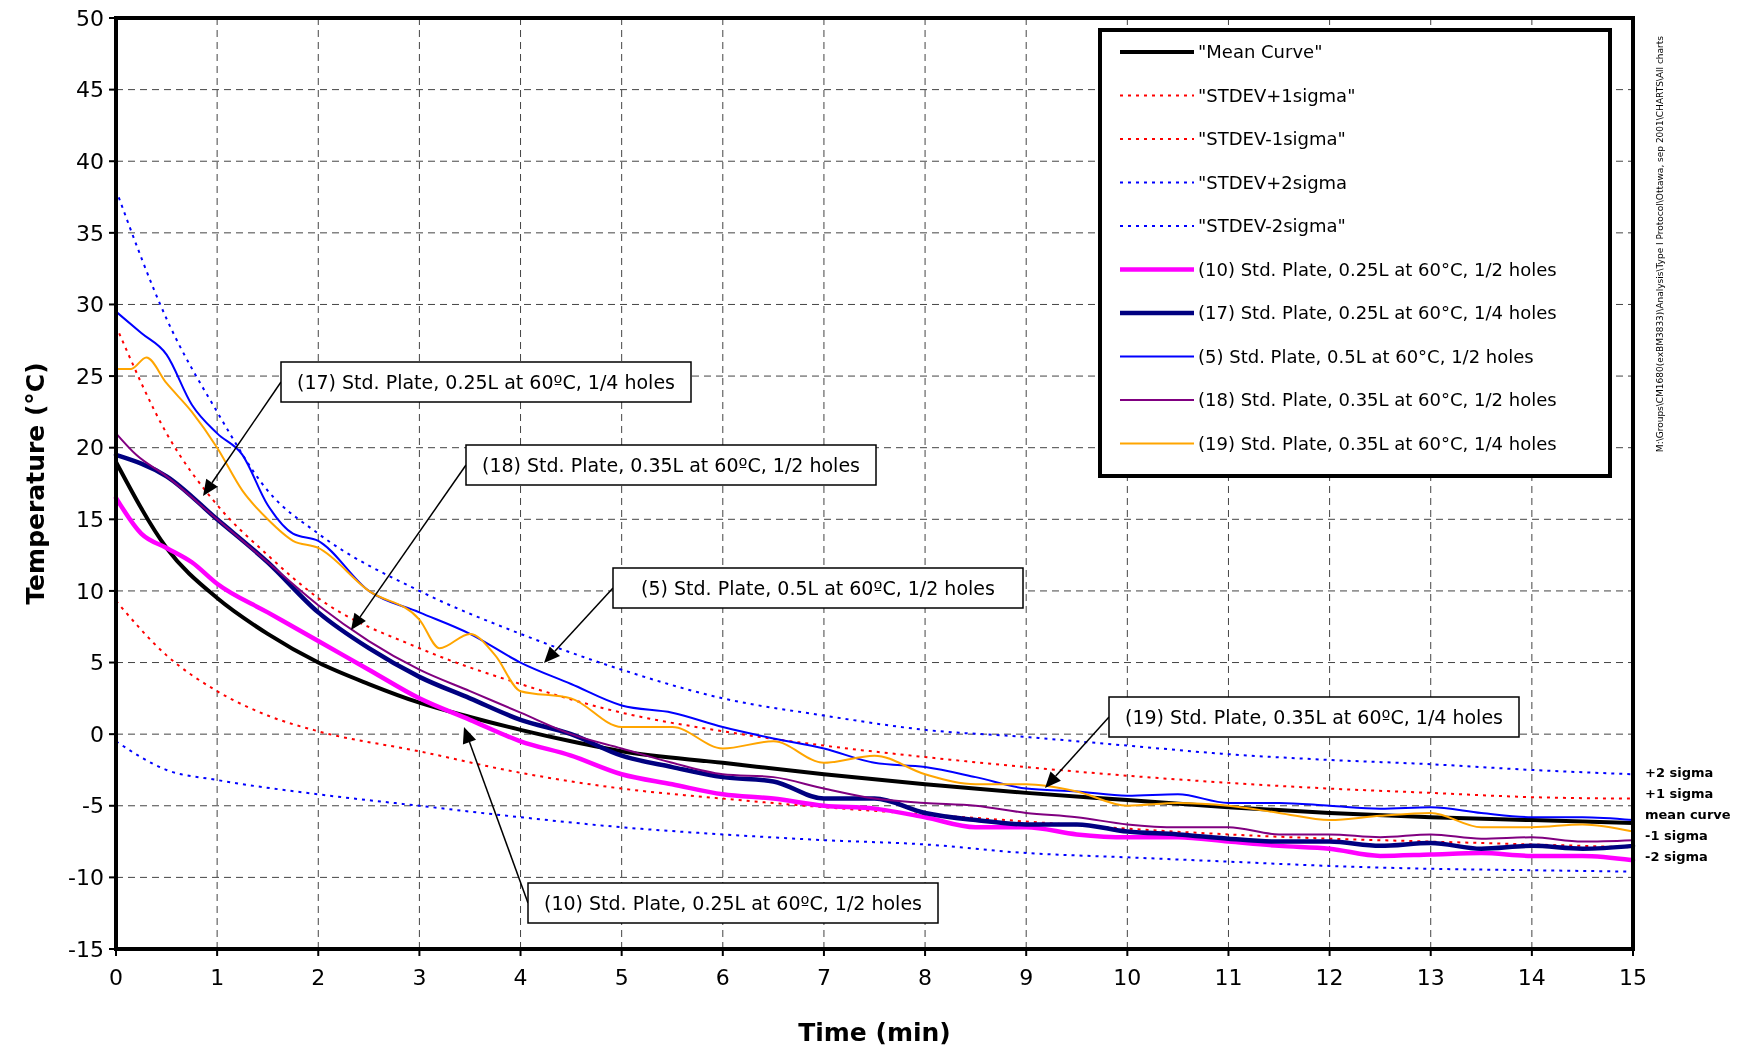  I want to click on y-tick-label: 25, so click(90, 376).